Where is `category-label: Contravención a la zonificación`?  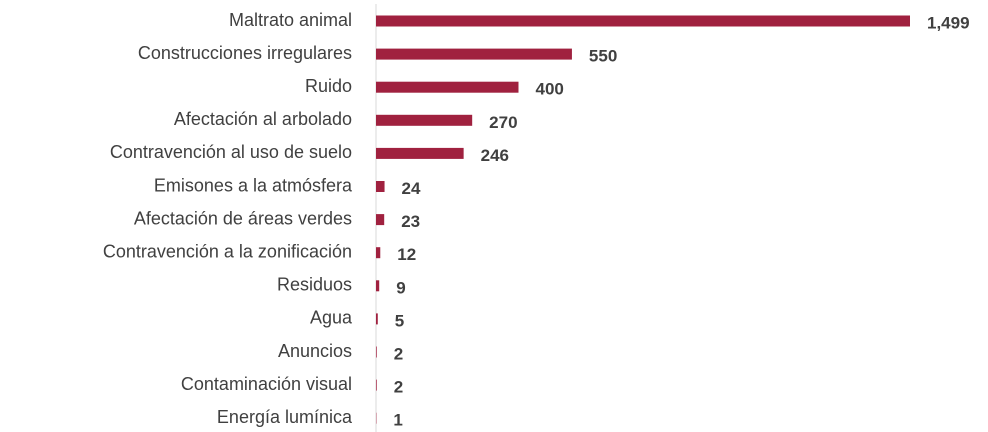
category-label: Contravención a la zonificación is located at coordinates (227, 251).